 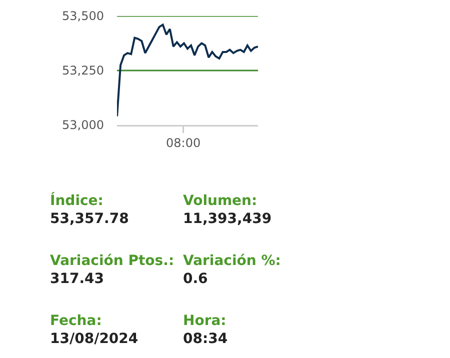 I want to click on text: 53,357.78, so click(x=89, y=219).